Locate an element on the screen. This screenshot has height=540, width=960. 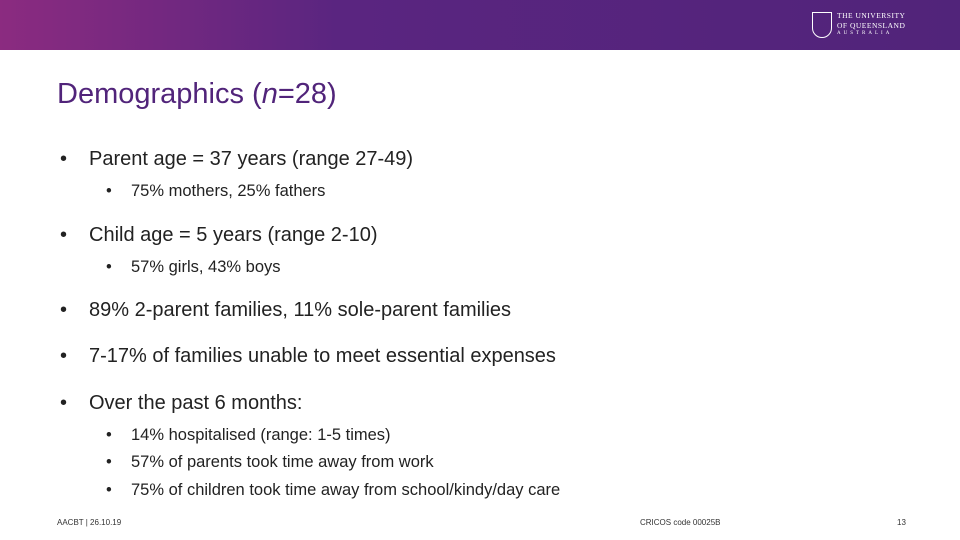
page-number: 13 is located at coordinates (901, 522).